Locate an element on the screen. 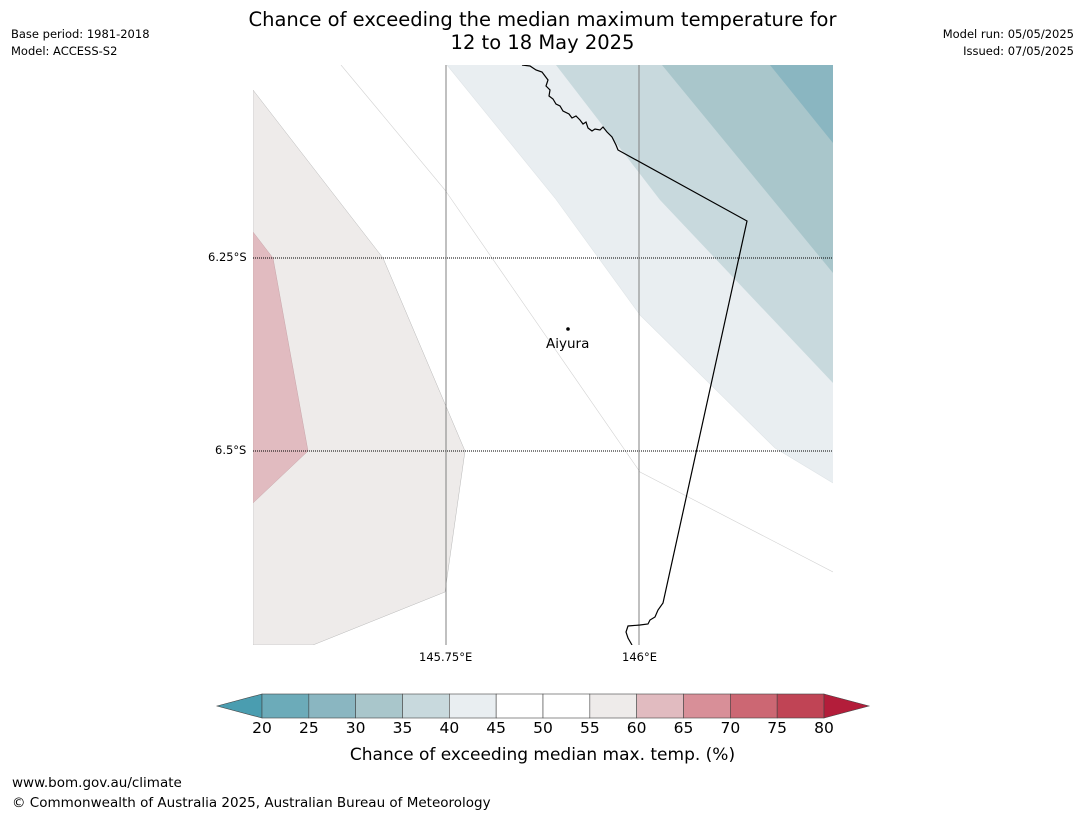 The height and width of the screenshot is (816, 1085). base-period-text: Base period: 1981-2018 is located at coordinates (80, 34).